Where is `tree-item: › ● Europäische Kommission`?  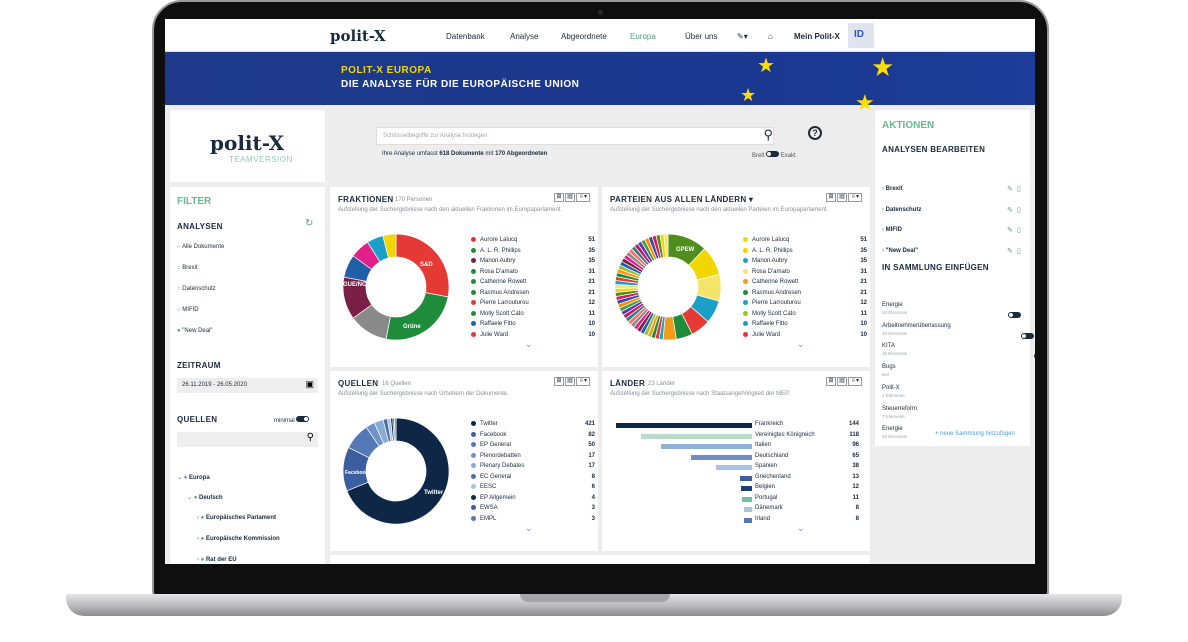
tree-item: › ● Europäische Kommission is located at coordinates (238, 539).